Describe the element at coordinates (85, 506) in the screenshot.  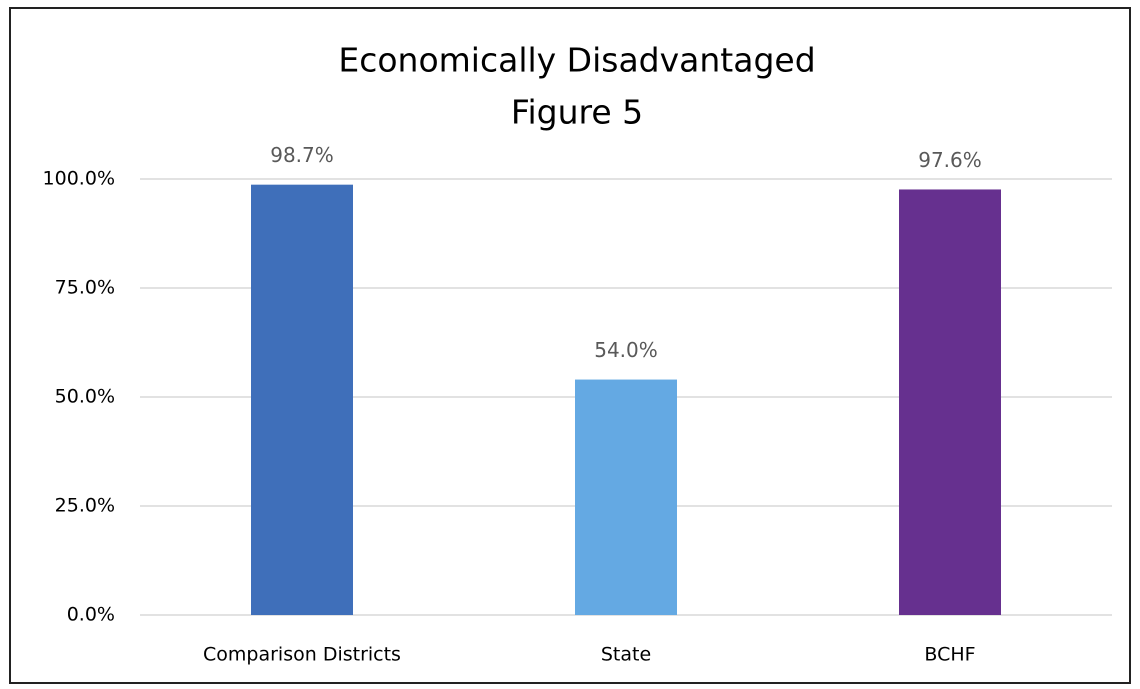
I see `y-tick-label: 25.0%` at that location.